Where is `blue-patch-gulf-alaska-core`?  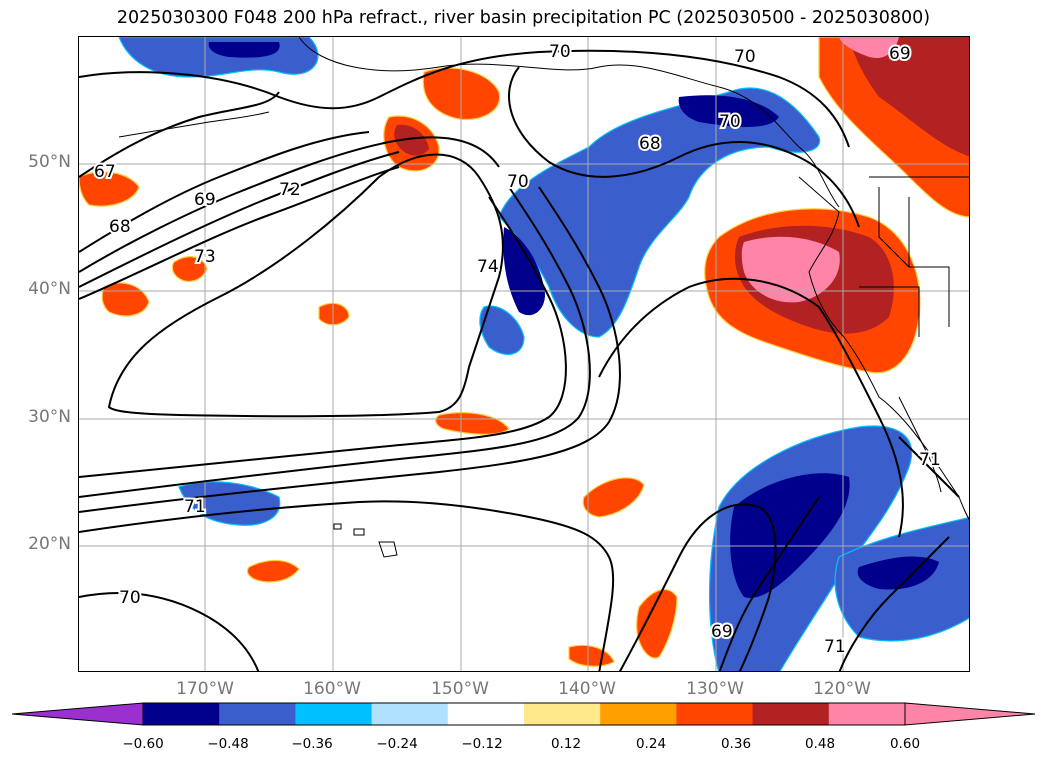
blue-patch-gulf-alaska-core is located at coordinates (524, 271).